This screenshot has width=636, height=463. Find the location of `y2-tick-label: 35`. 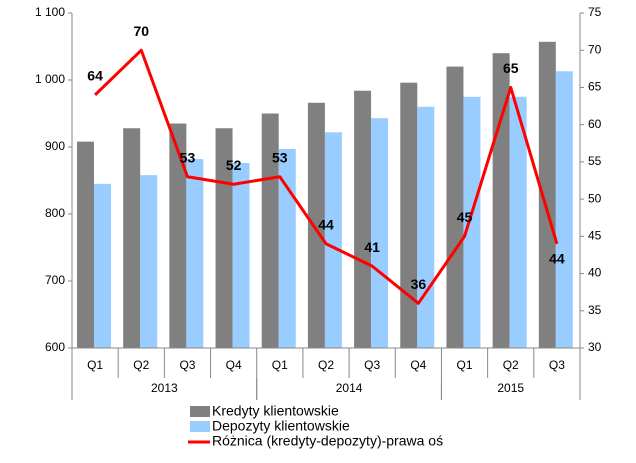

y2-tick-label: 35 is located at coordinates (595, 310).